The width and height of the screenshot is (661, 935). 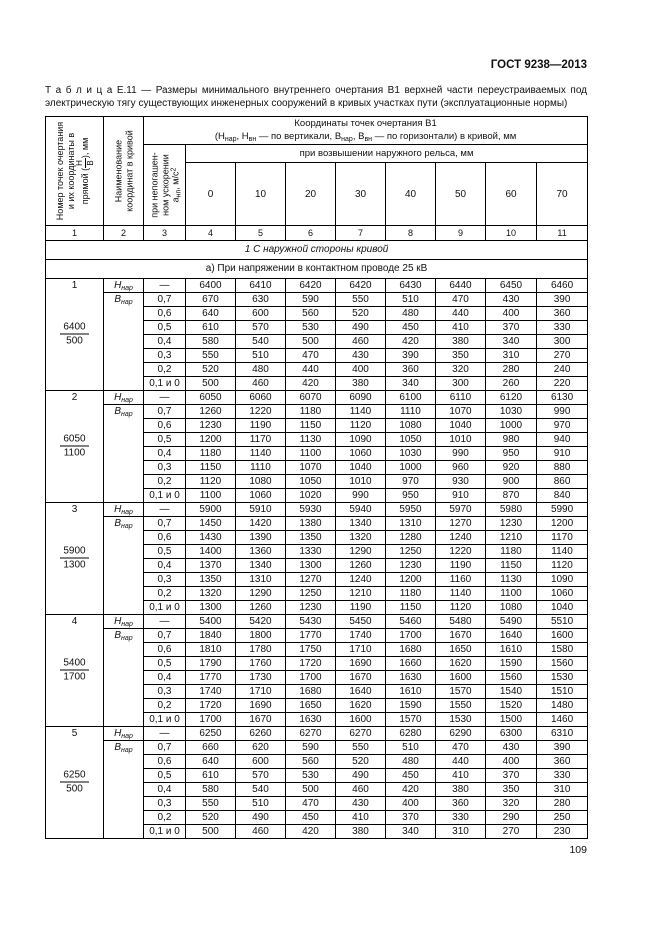 I want to click on value-cell: 320, so click(x=511, y=803).